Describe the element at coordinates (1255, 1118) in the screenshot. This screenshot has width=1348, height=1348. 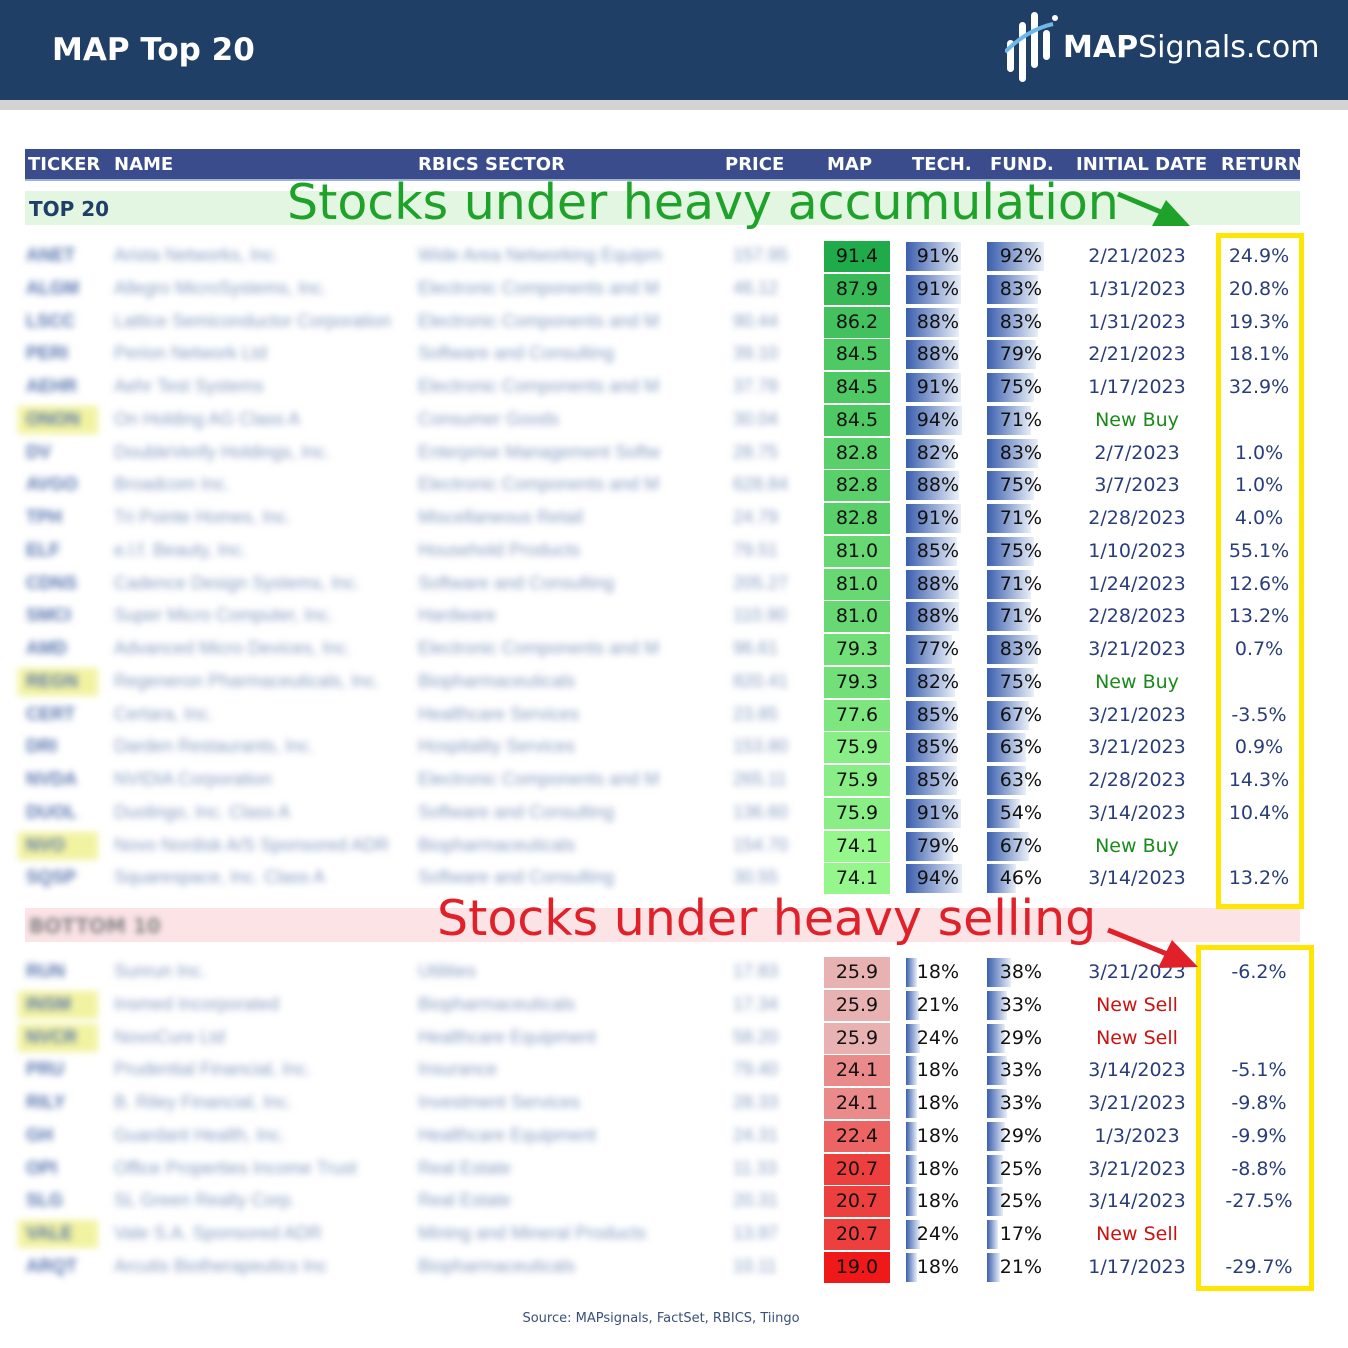
I see `bottom-return-highlight-box` at that location.